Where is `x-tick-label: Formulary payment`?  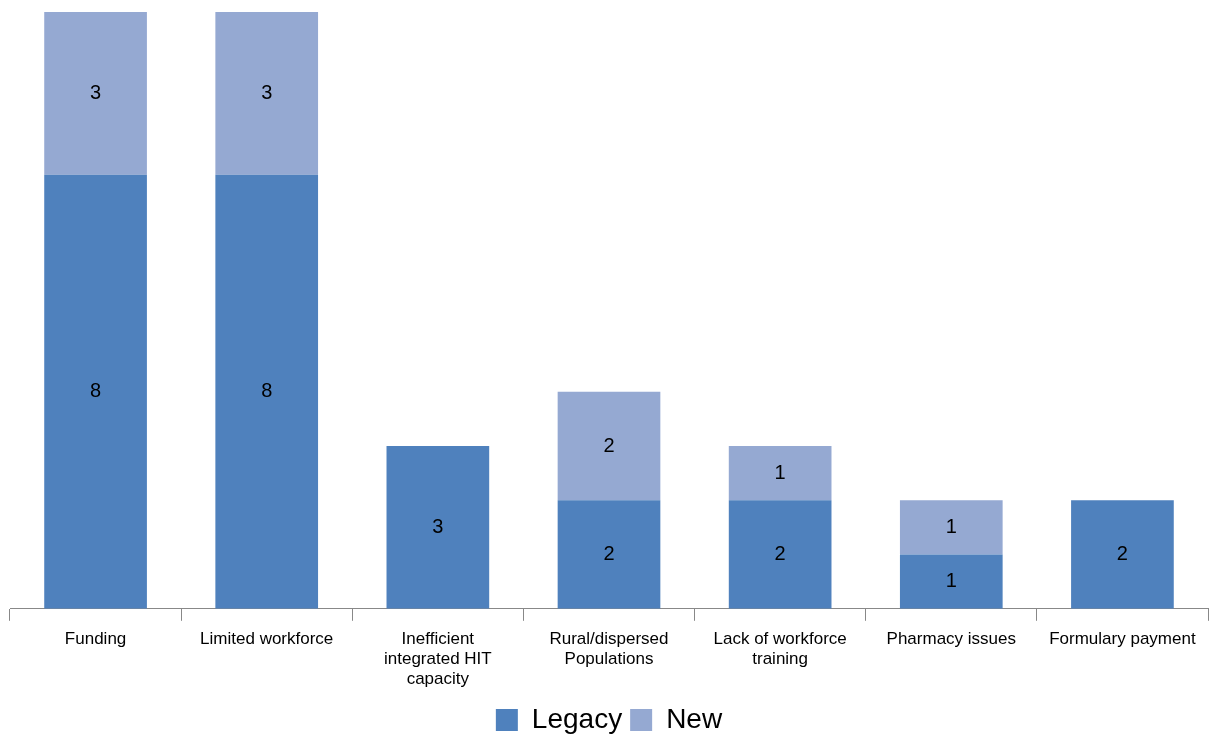 x-tick-label: Formulary payment is located at coordinates (1122, 638).